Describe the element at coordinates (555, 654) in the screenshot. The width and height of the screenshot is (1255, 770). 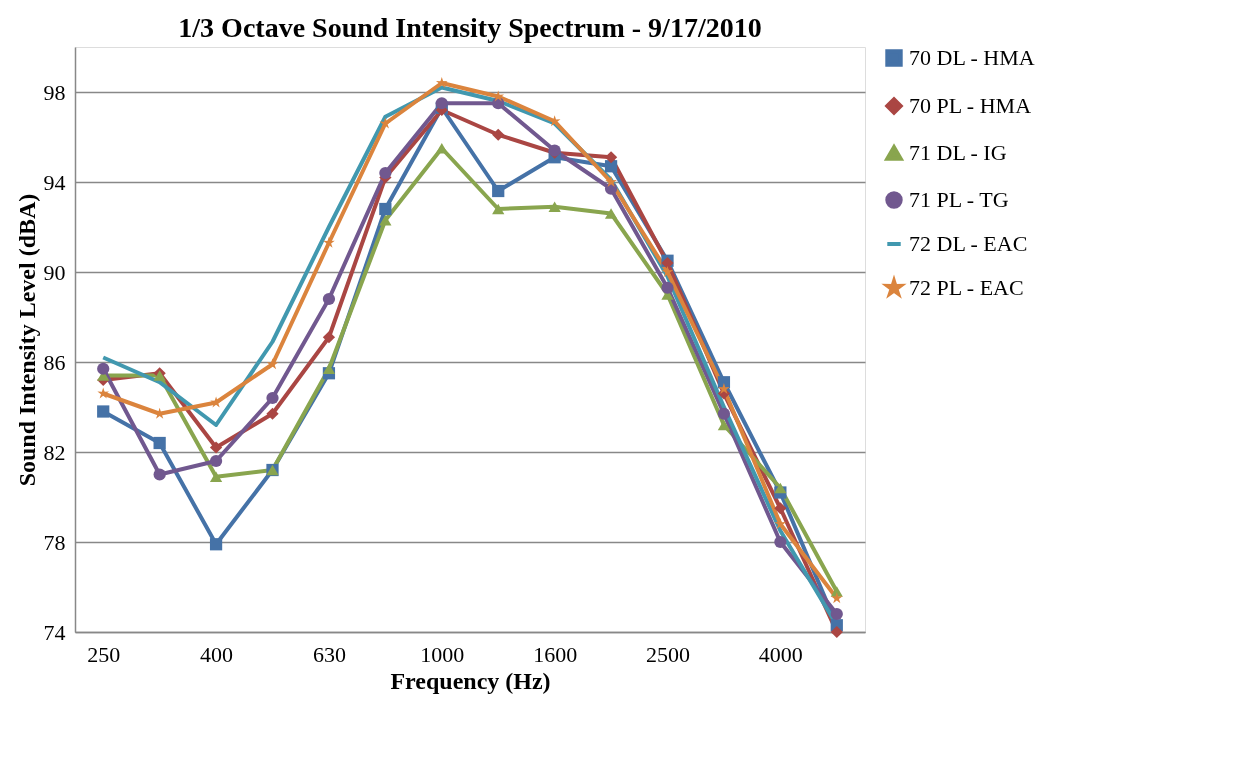
I see `x-tick-label: 1600` at that location.